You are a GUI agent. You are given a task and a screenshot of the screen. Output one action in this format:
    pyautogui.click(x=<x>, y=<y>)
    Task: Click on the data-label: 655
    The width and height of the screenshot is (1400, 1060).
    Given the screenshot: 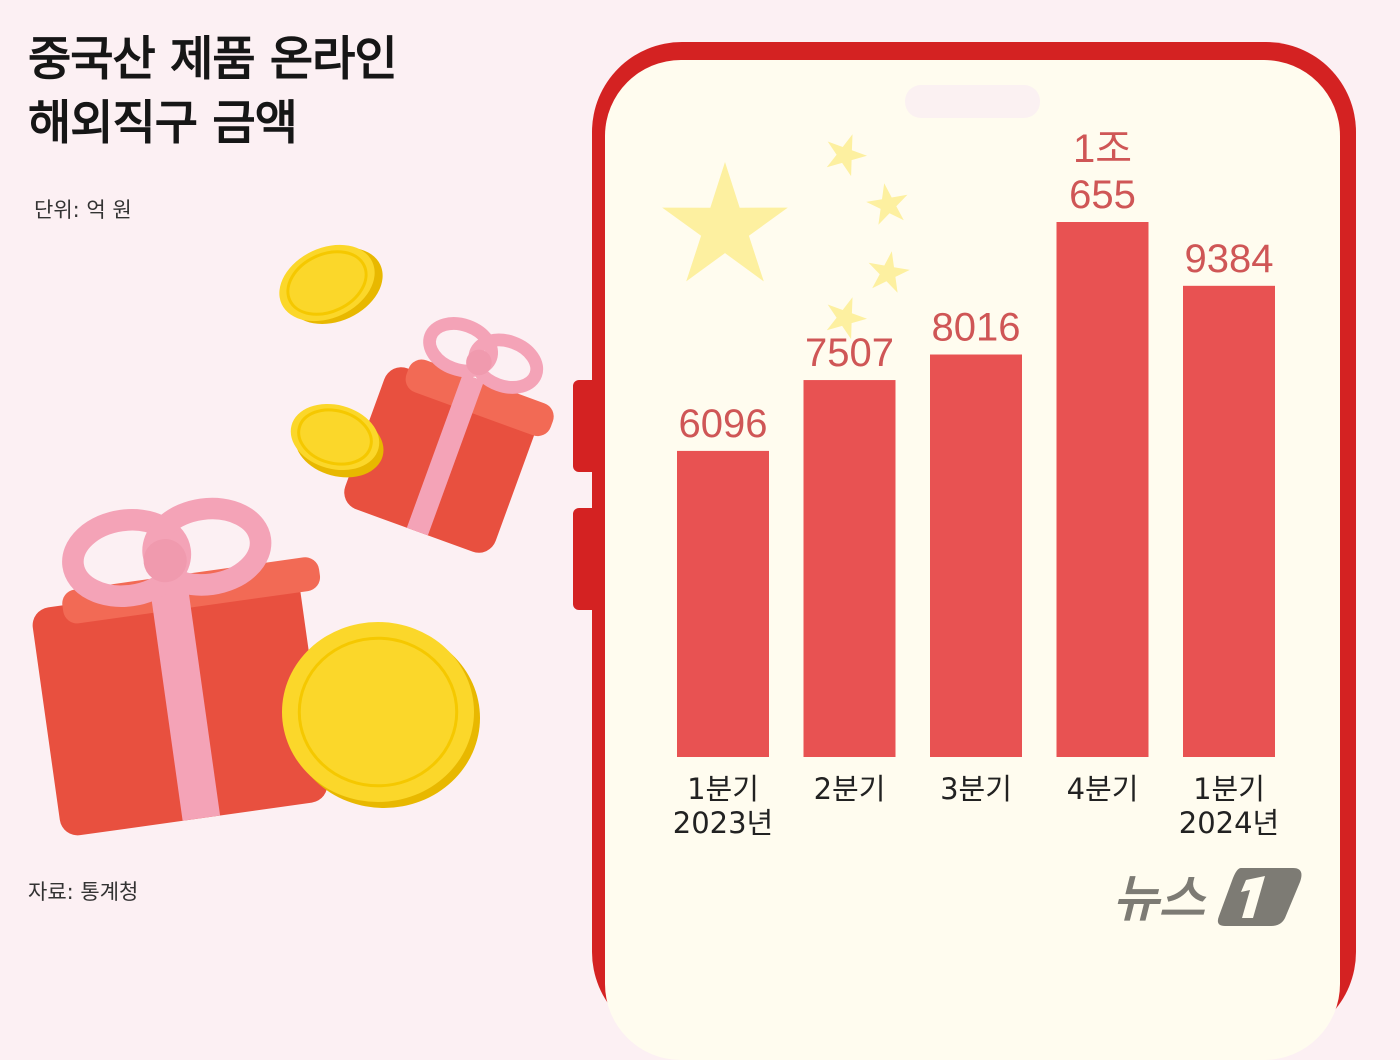 What is the action you would take?
    pyautogui.click(x=1102, y=195)
    